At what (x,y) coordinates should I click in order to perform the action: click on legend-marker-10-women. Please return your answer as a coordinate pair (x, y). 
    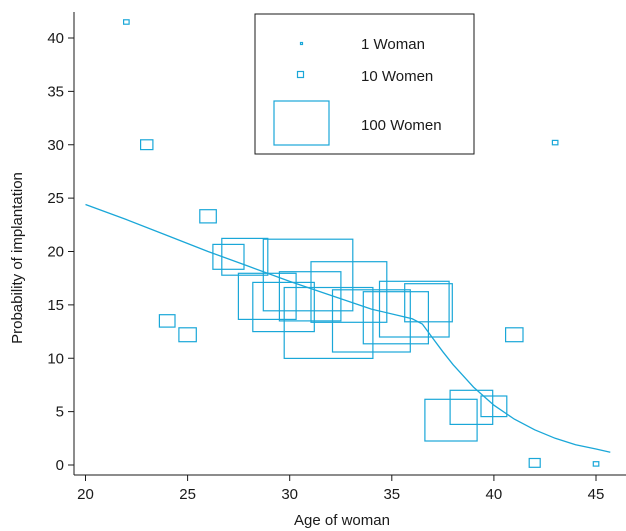
    Looking at the image, I should click on (300, 74).